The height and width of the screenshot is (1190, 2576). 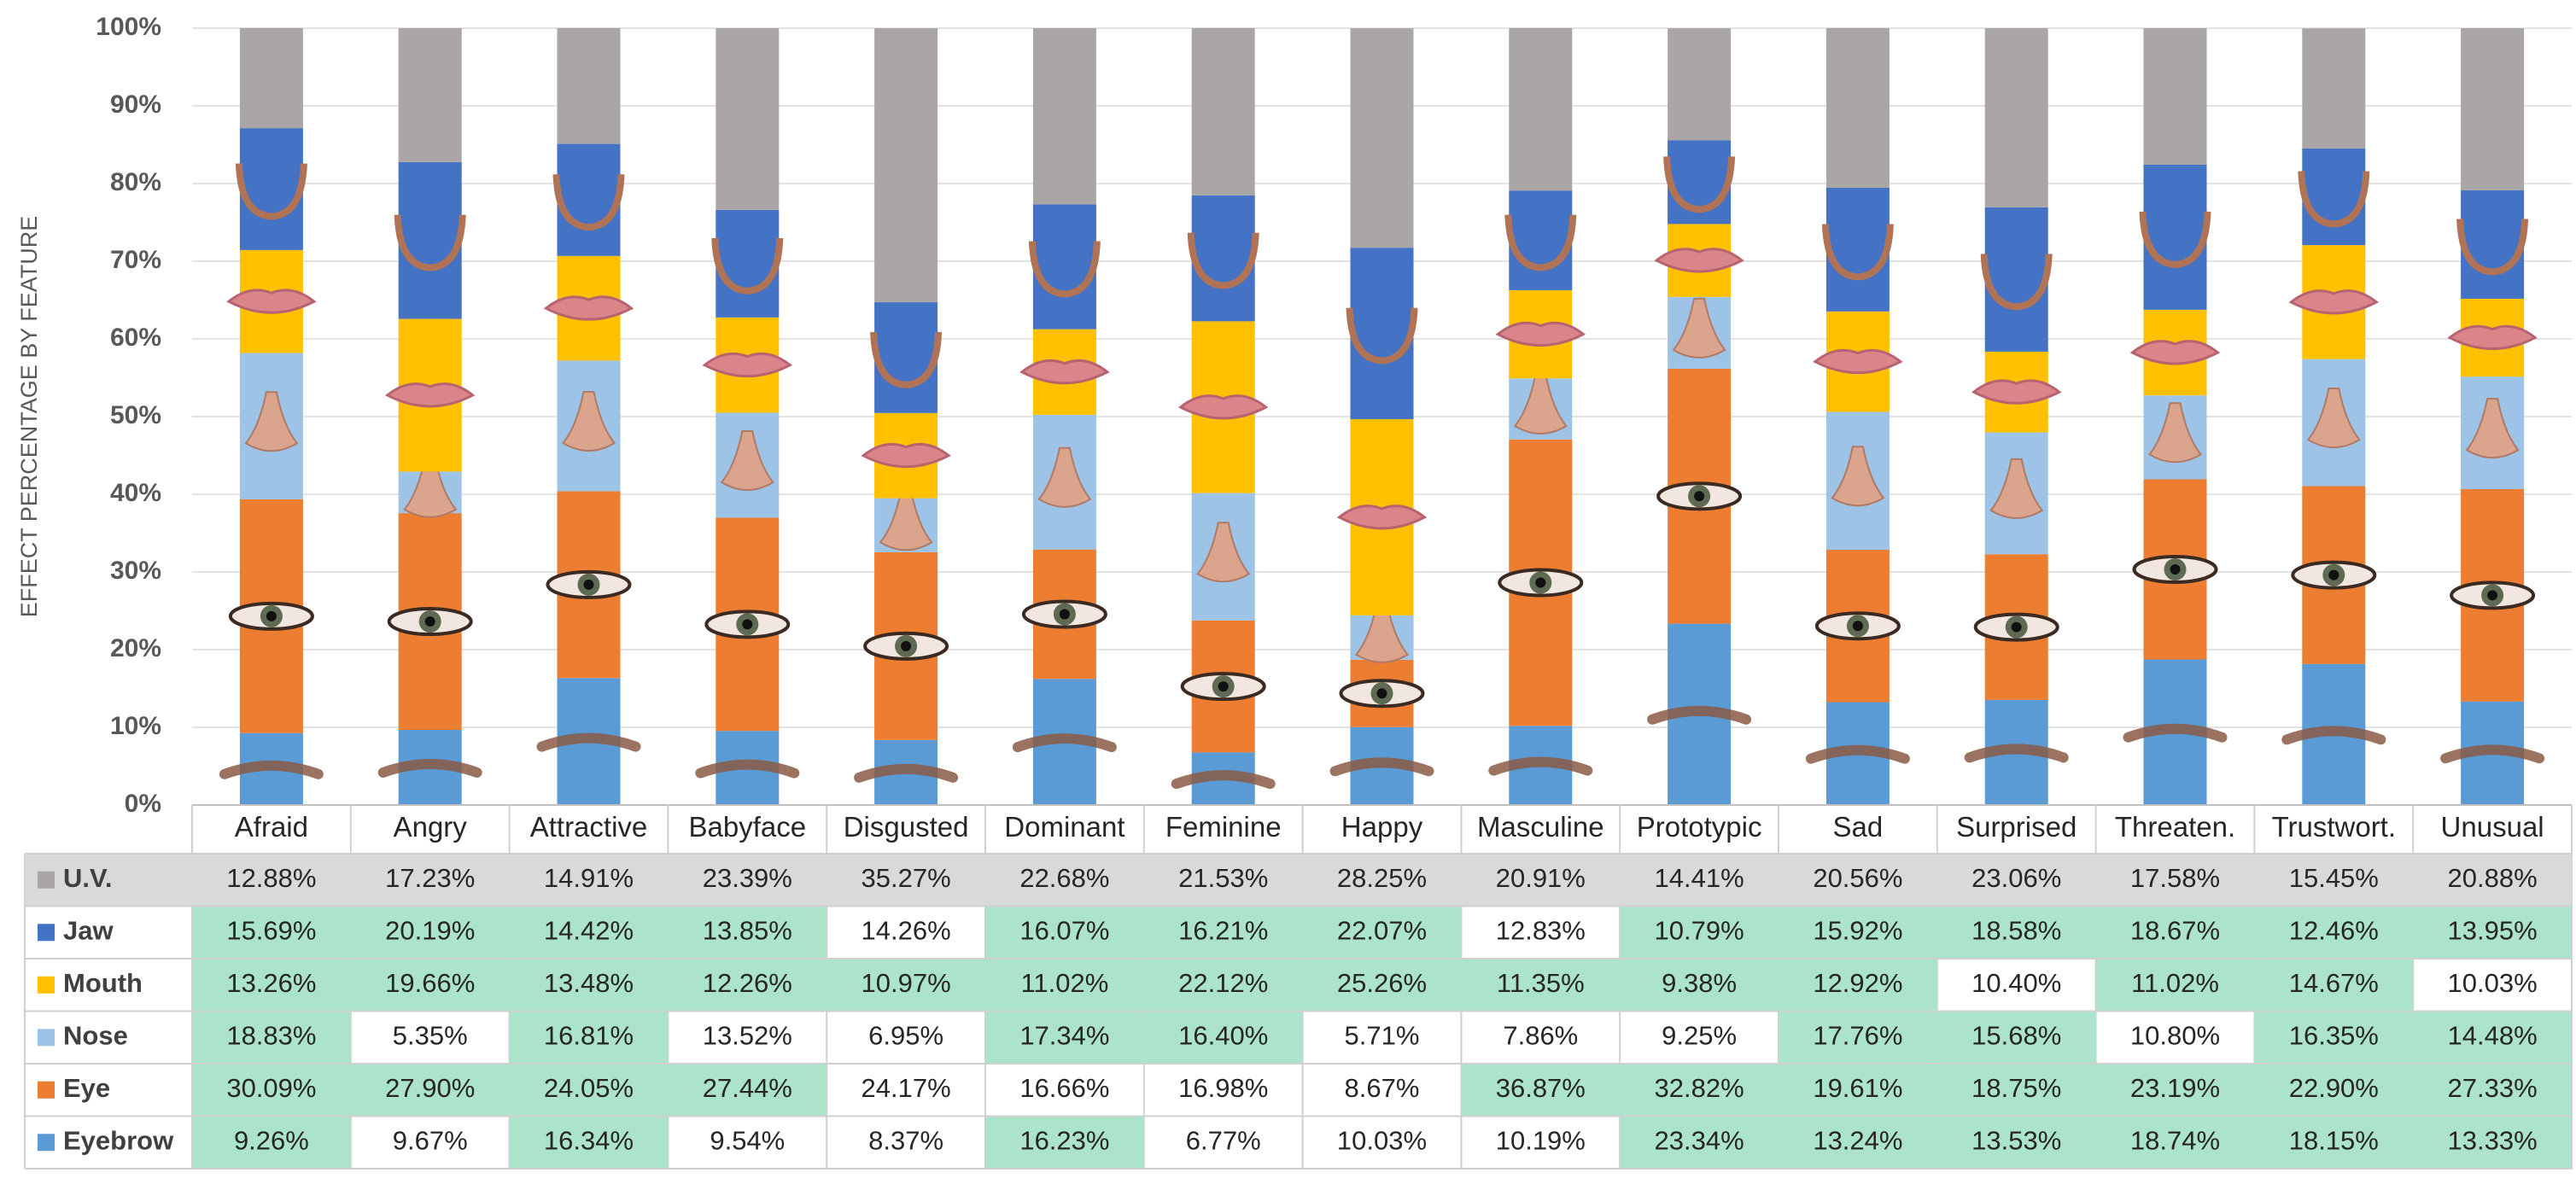 What do you see at coordinates (1699, 1088) in the screenshot?
I see `table-cell: 32.82%` at bounding box center [1699, 1088].